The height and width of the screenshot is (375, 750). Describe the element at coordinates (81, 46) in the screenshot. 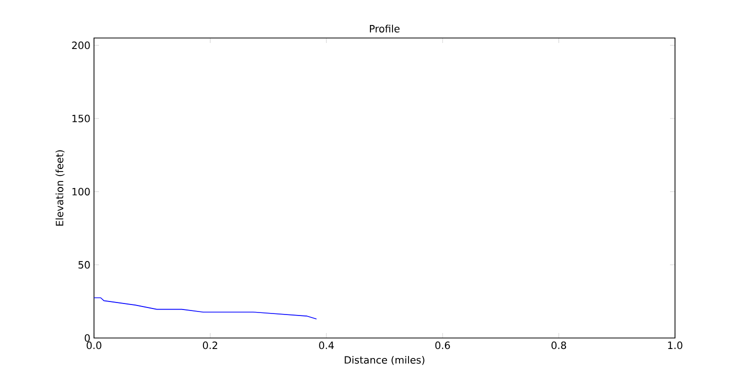

I see `y-tick-label: 200` at that location.